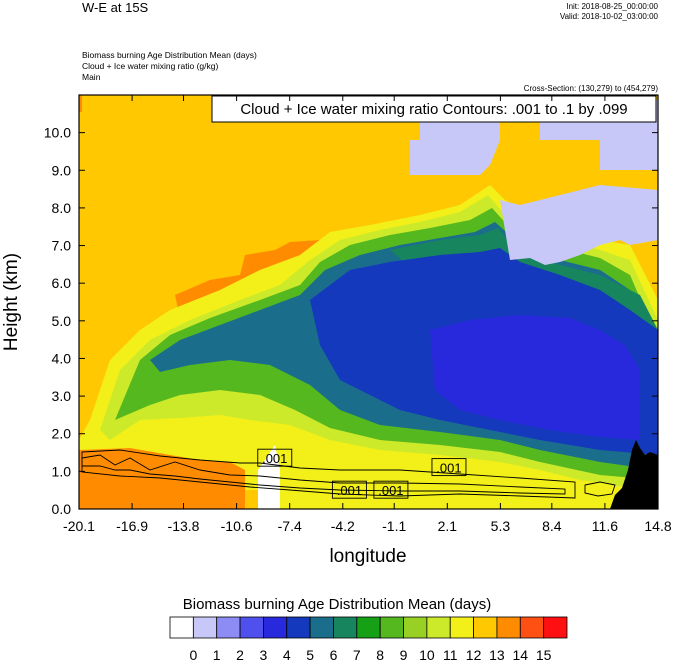  What do you see at coordinates (62, 208) in the screenshot?
I see `y-tick-label: 8.0` at bounding box center [62, 208].